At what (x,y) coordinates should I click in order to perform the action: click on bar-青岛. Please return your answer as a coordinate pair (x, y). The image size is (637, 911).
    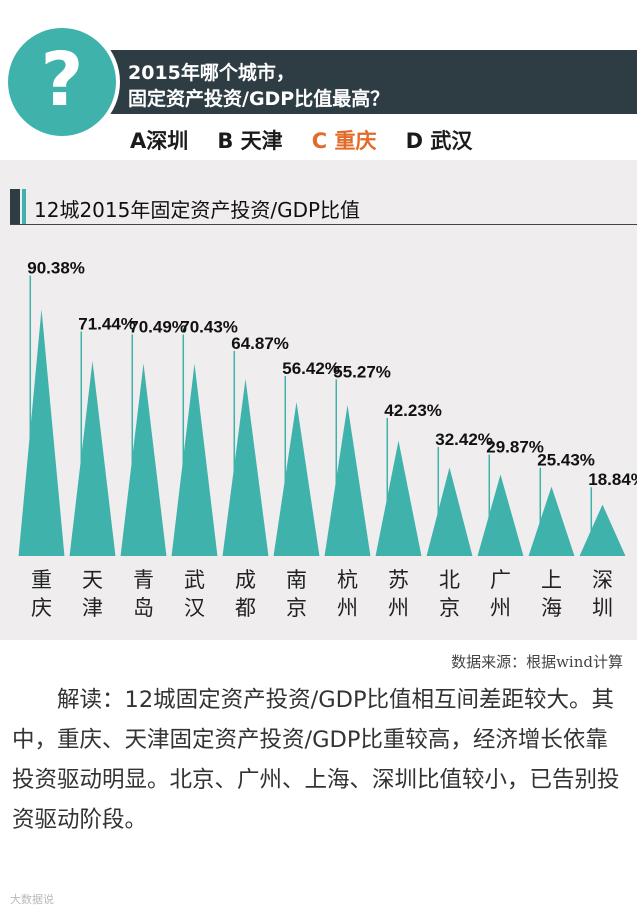
    Looking at the image, I should click on (143, 459).